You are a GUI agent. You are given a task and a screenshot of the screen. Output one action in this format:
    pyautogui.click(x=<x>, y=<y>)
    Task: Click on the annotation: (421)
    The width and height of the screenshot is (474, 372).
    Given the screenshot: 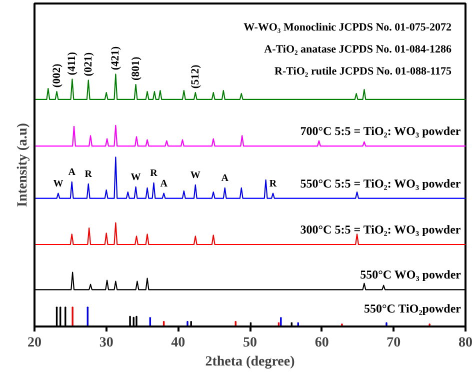 What is the action you would take?
    pyautogui.click(x=116, y=58)
    